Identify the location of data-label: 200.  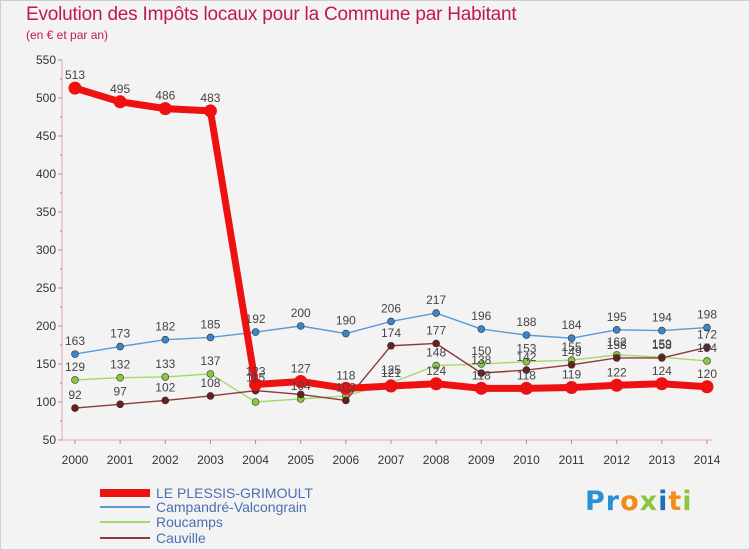
(301, 313).